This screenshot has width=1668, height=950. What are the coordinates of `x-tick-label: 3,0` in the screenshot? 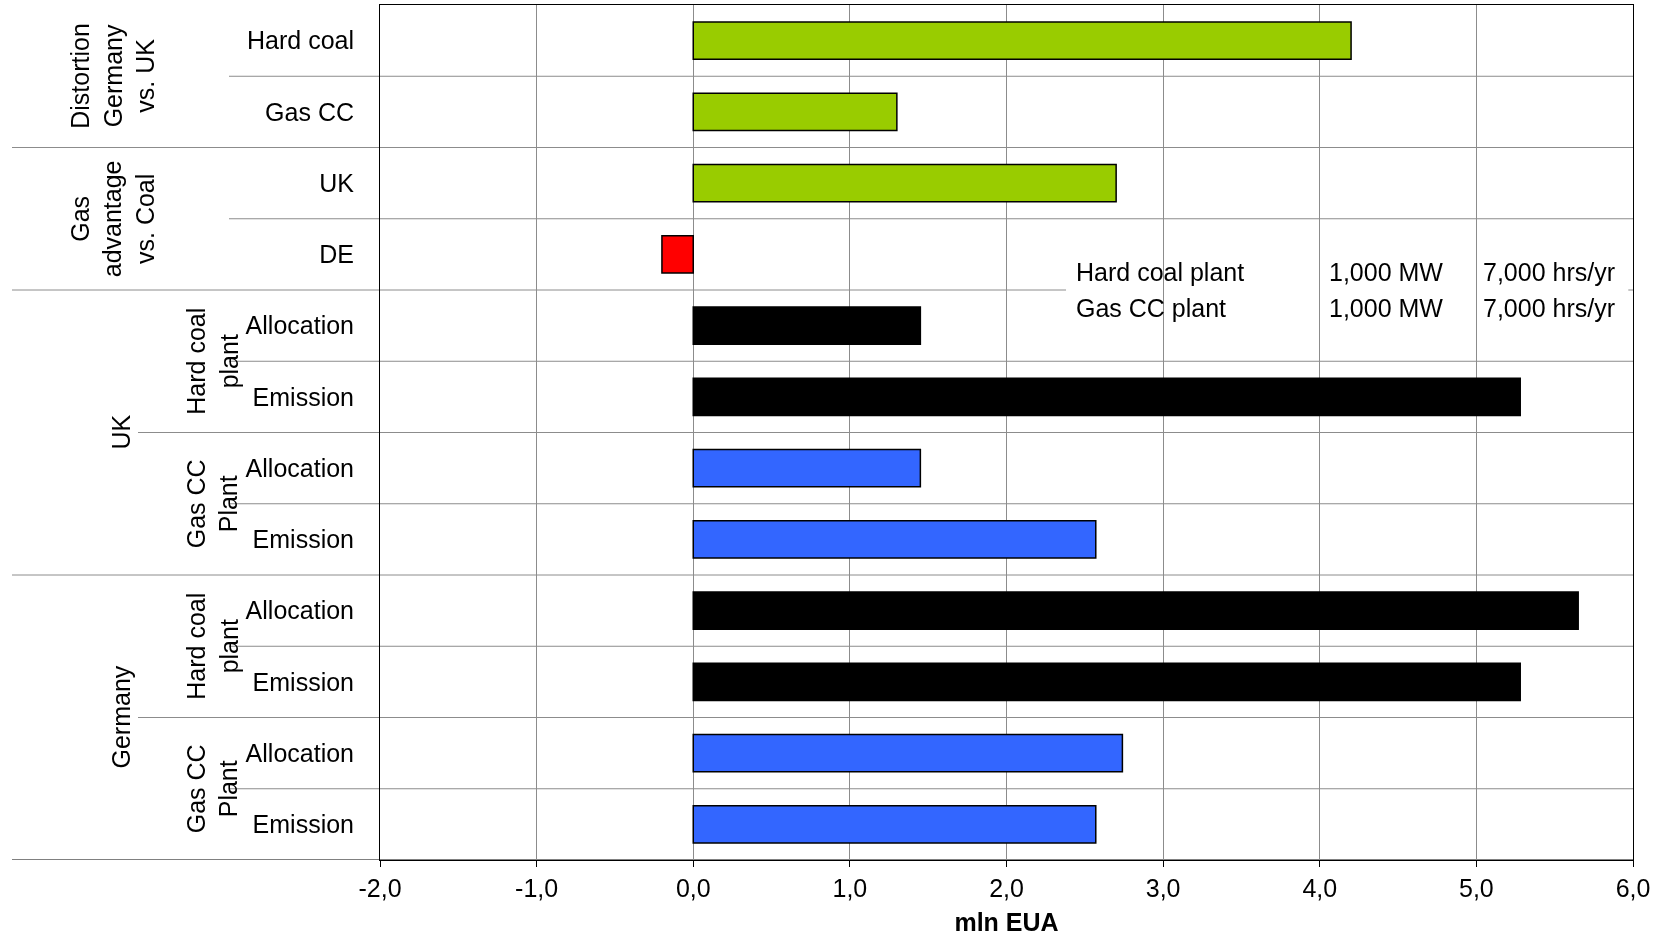 It's located at (1163, 888).